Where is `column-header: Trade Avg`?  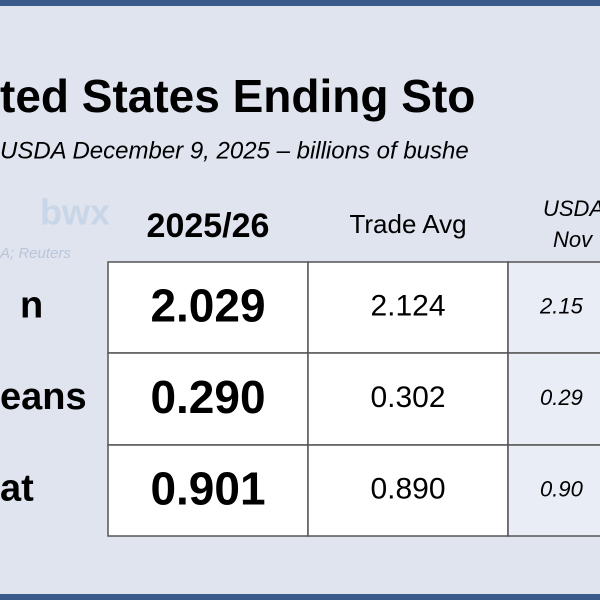 column-header: Trade Avg is located at coordinates (407, 224).